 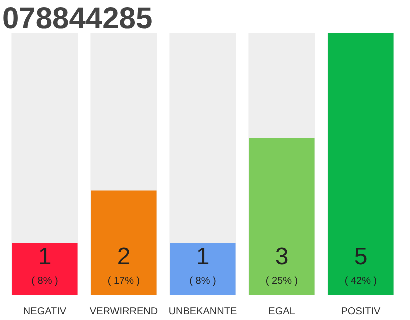 What do you see at coordinates (77, 19) in the screenshot?
I see `chart-title: 078844285` at bounding box center [77, 19].